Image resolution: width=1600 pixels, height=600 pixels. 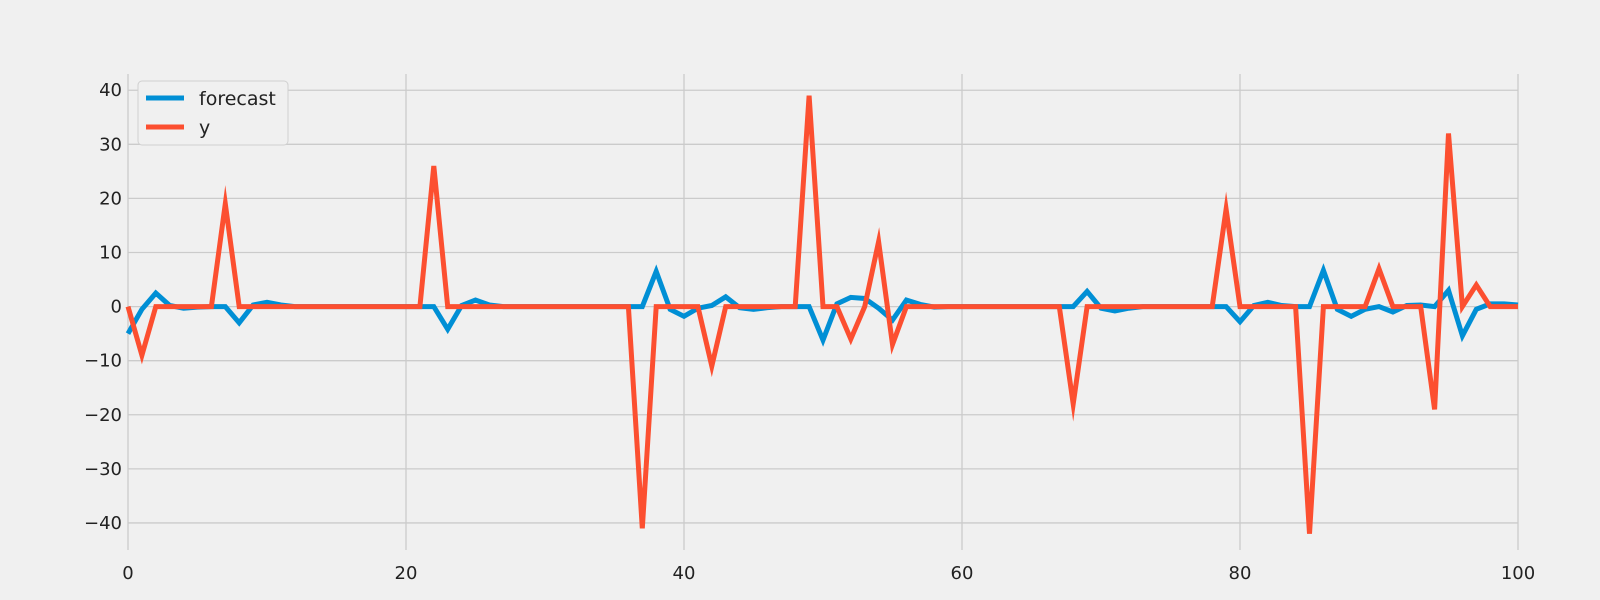 I want to click on y-tick-label: 20, so click(x=110, y=198).